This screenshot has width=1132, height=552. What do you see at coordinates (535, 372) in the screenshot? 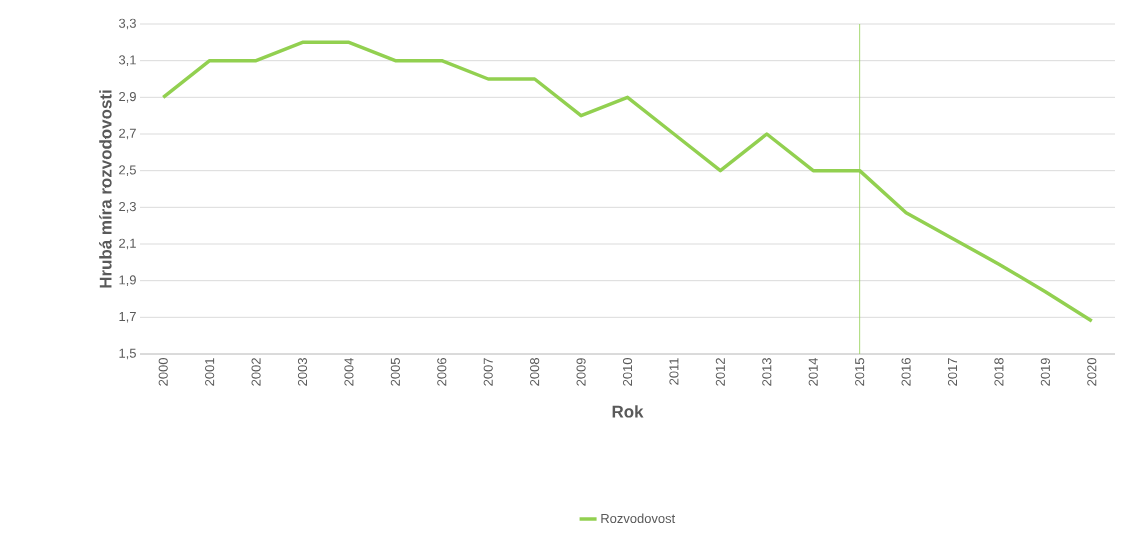
I see `x-tick-label: 2008` at bounding box center [535, 372].